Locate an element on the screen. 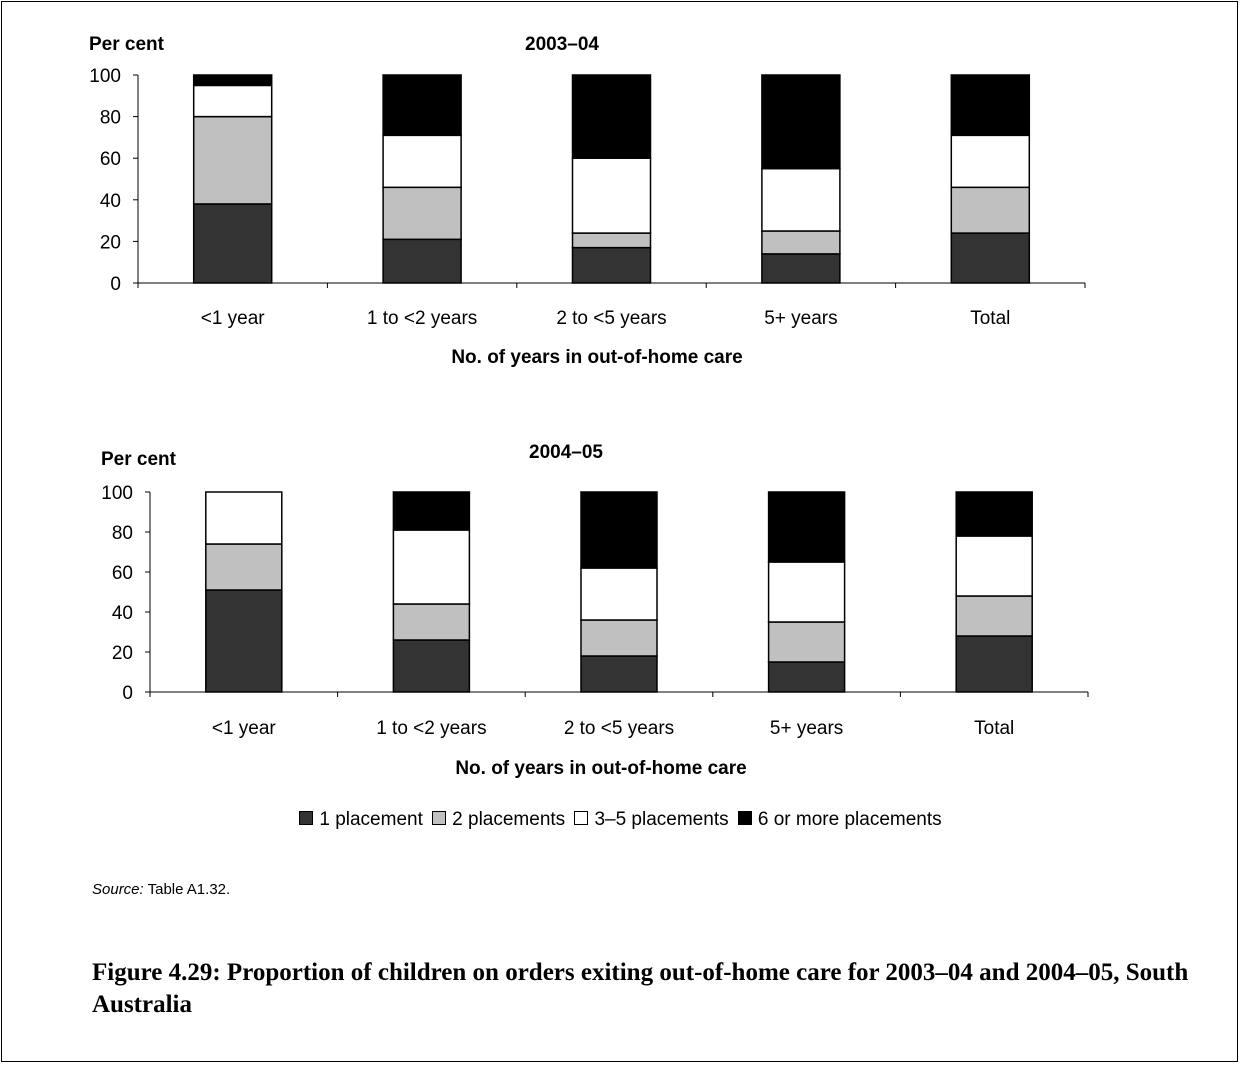  legend-item: 3–5 placements is located at coordinates (651, 820).